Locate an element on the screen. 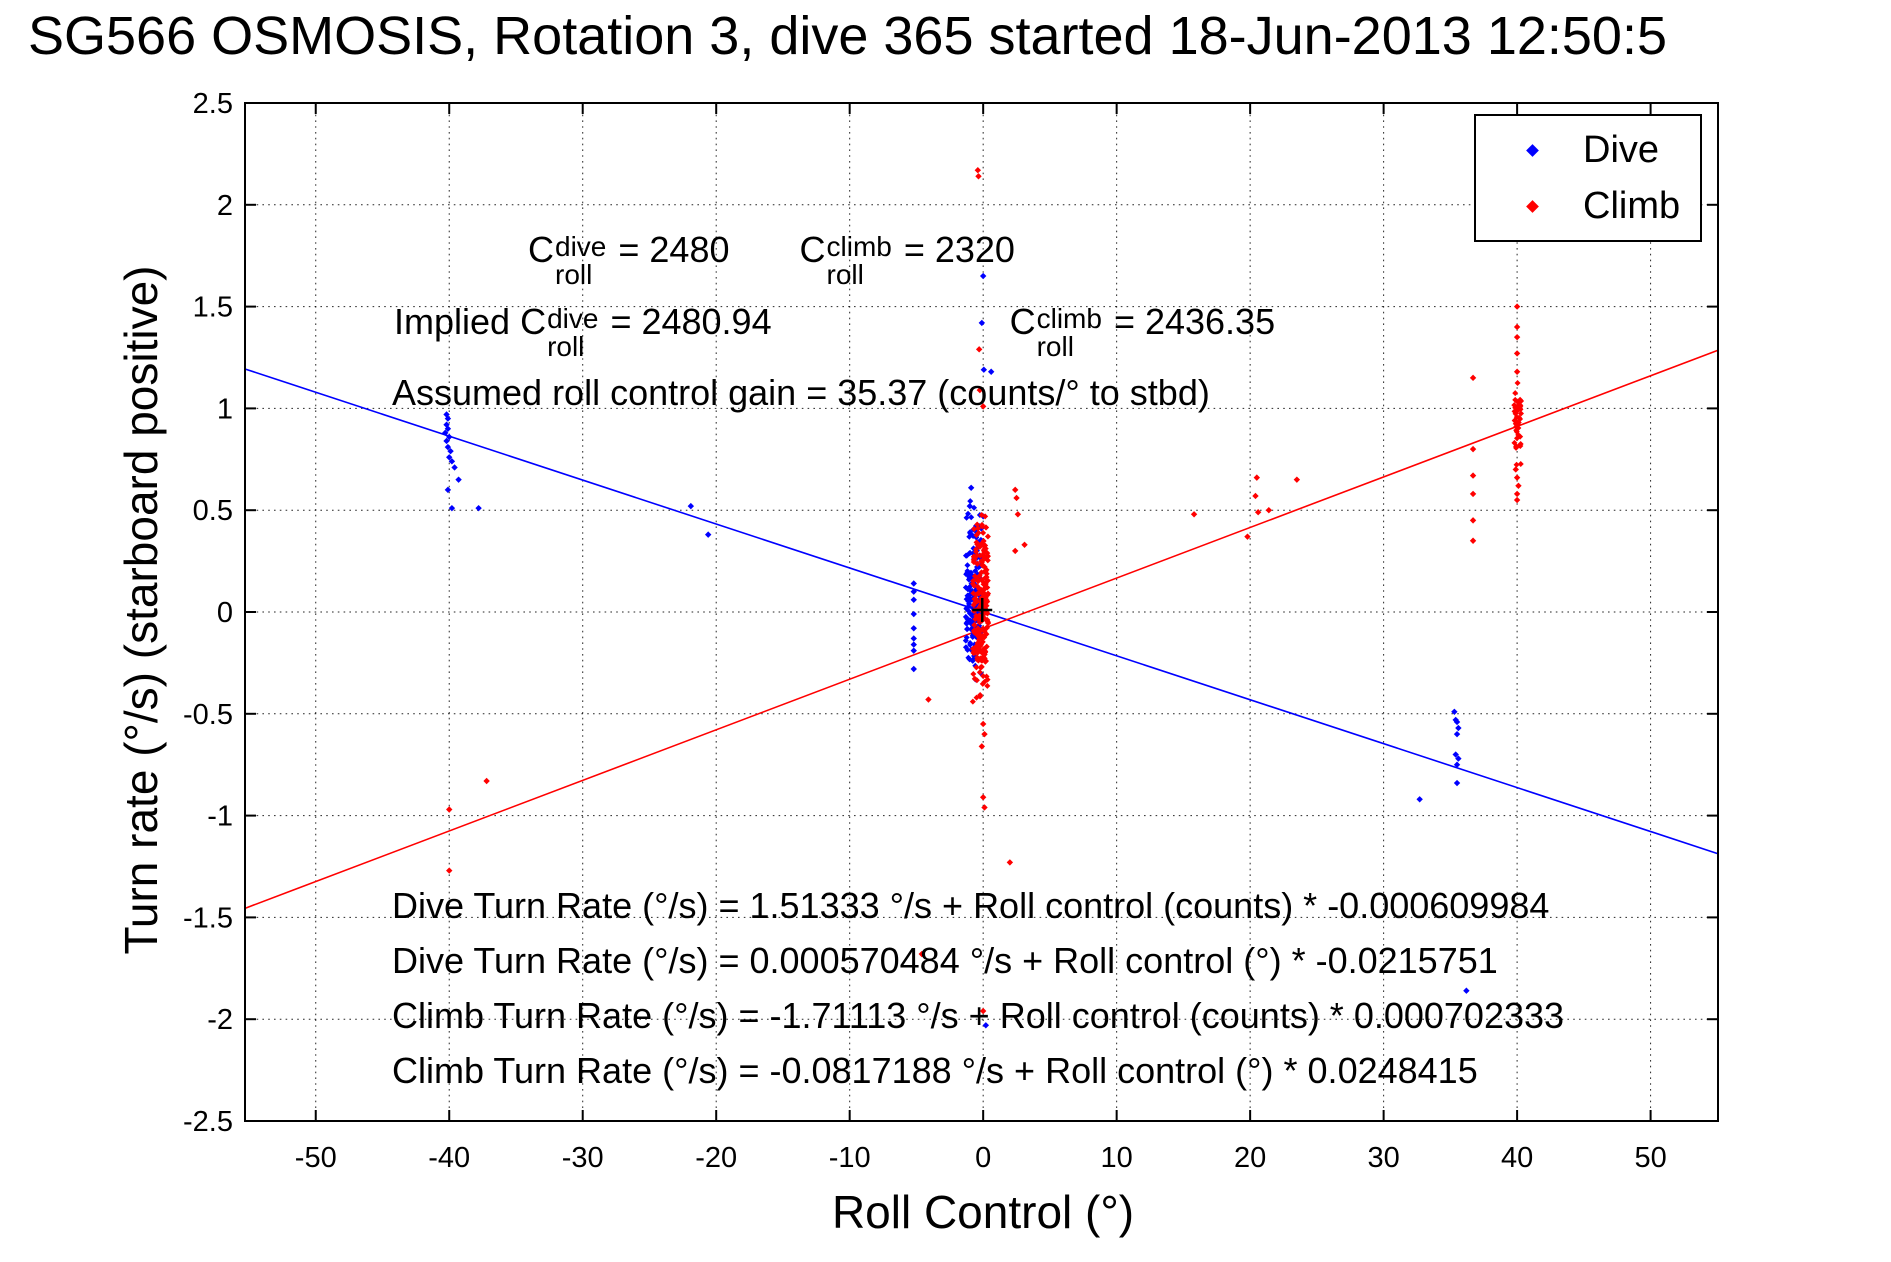 This screenshot has height=1262, width=1891. x-tick-label: -10 is located at coordinates (850, 1158).